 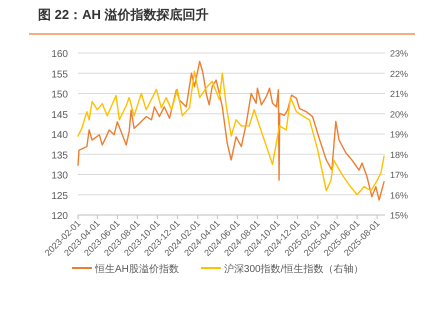 What do you see at coordinates (399, 155) in the screenshot?
I see `y2-tick-label: 18%` at bounding box center [399, 155].